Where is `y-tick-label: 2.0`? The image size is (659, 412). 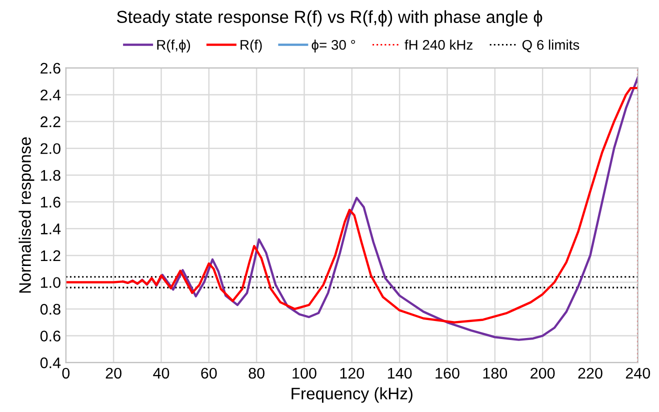 y-tick-label: 2.0 is located at coordinates (50, 148).